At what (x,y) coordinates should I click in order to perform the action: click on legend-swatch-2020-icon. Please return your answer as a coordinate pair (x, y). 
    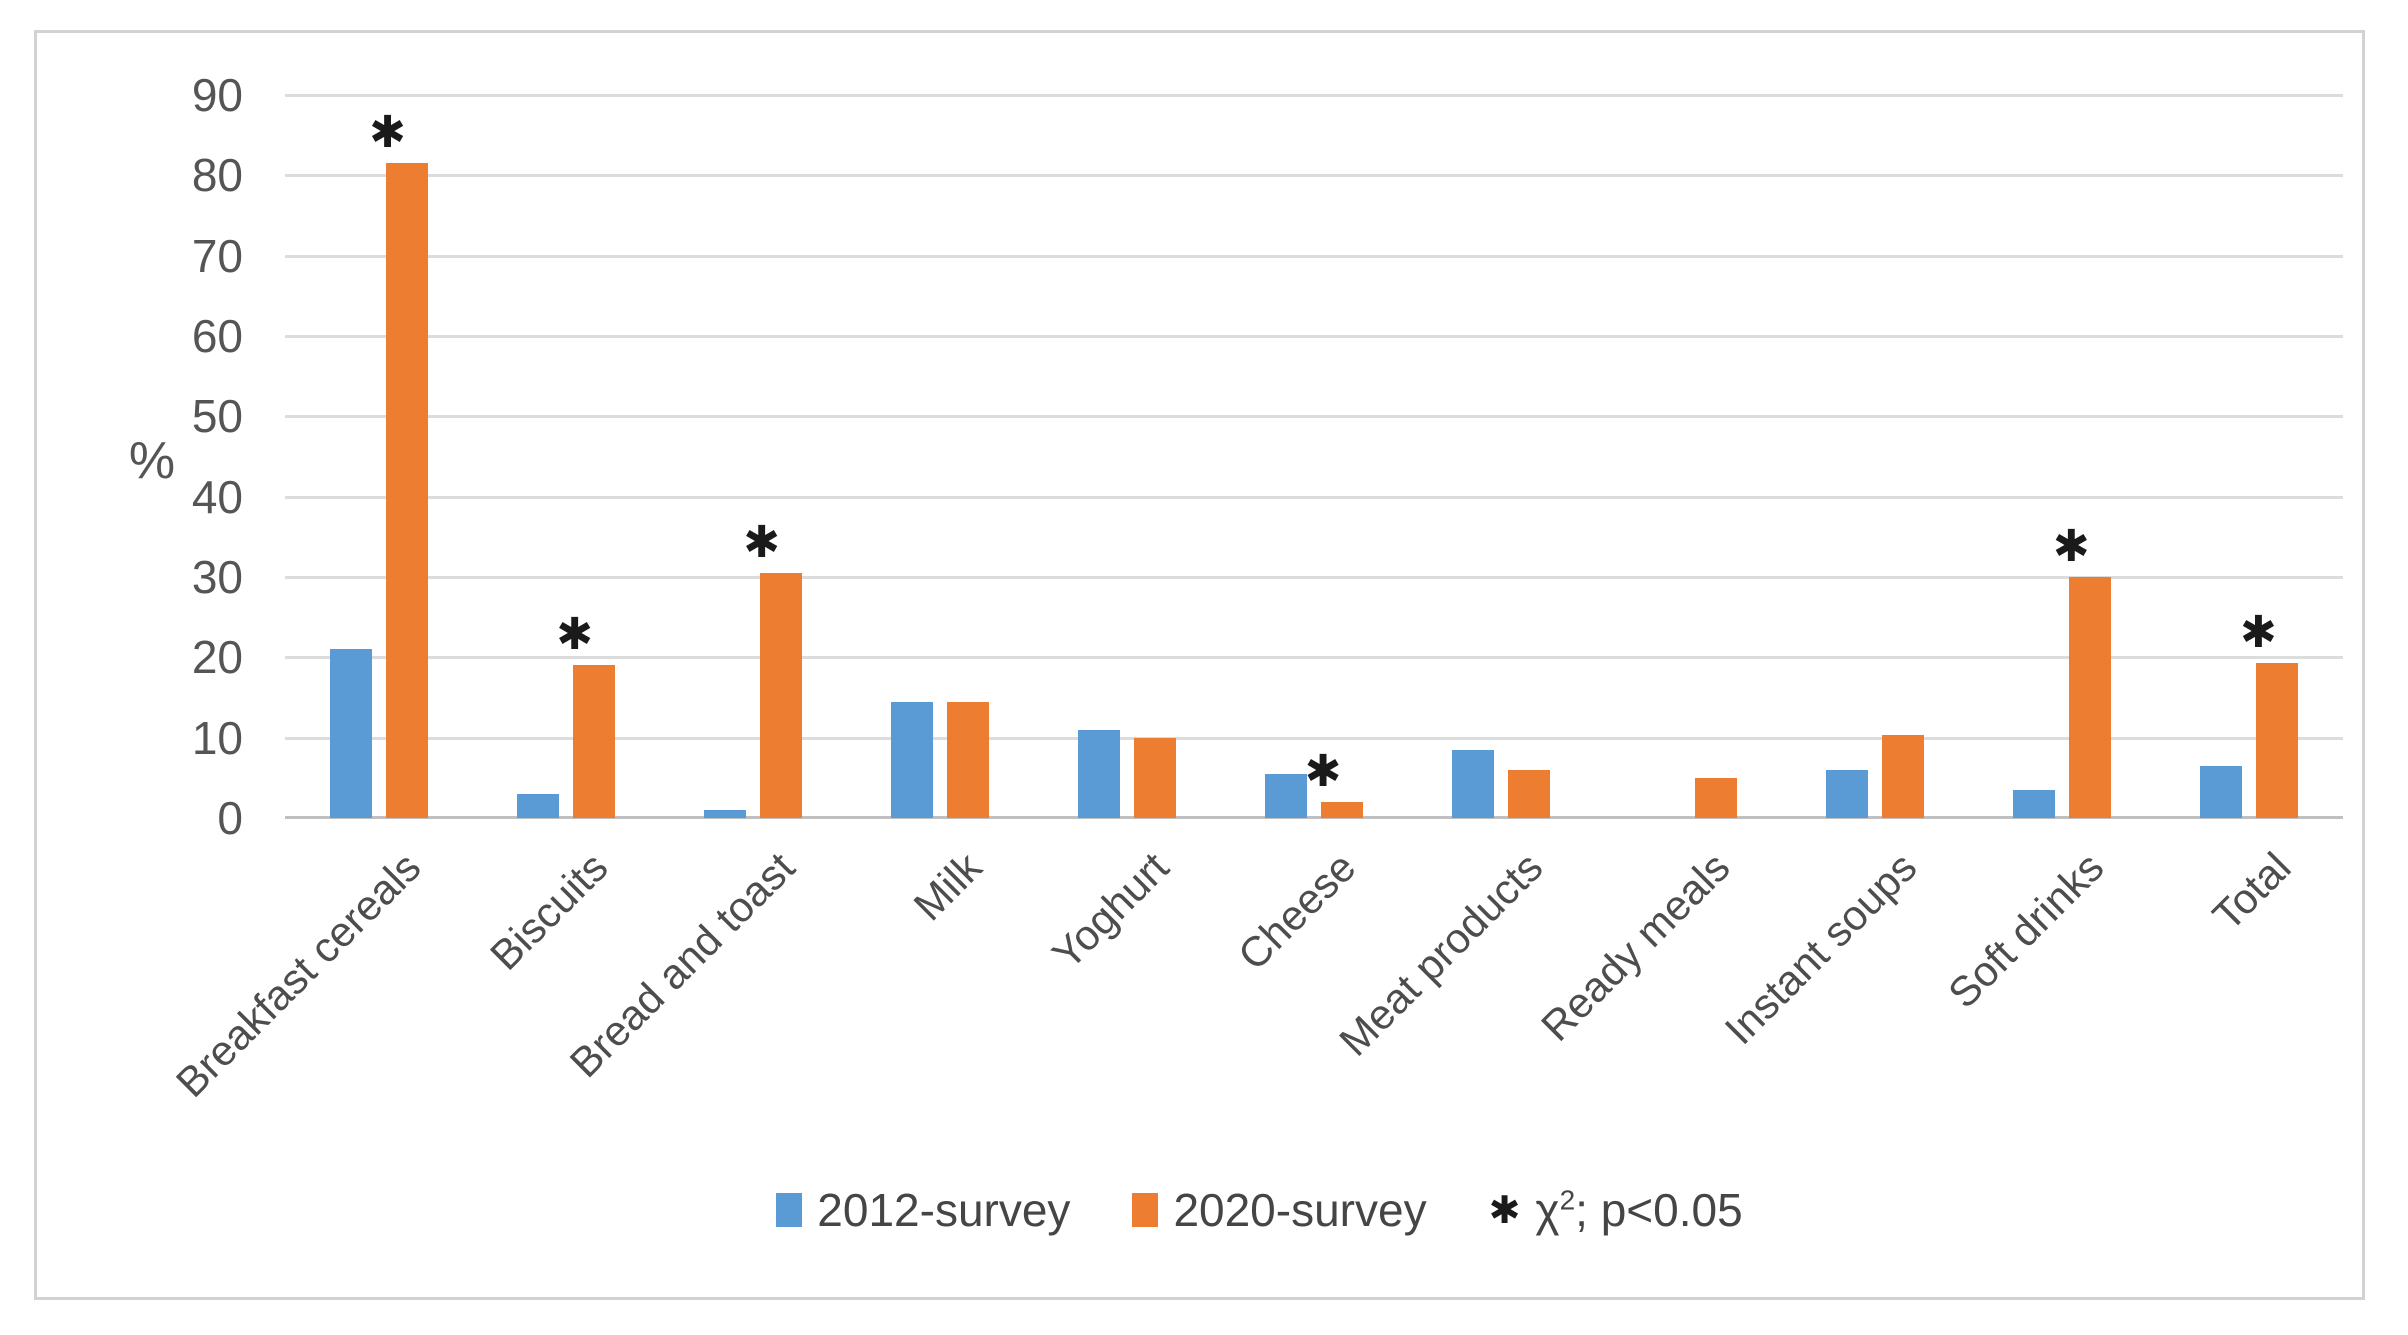
    Looking at the image, I should click on (1145, 1210).